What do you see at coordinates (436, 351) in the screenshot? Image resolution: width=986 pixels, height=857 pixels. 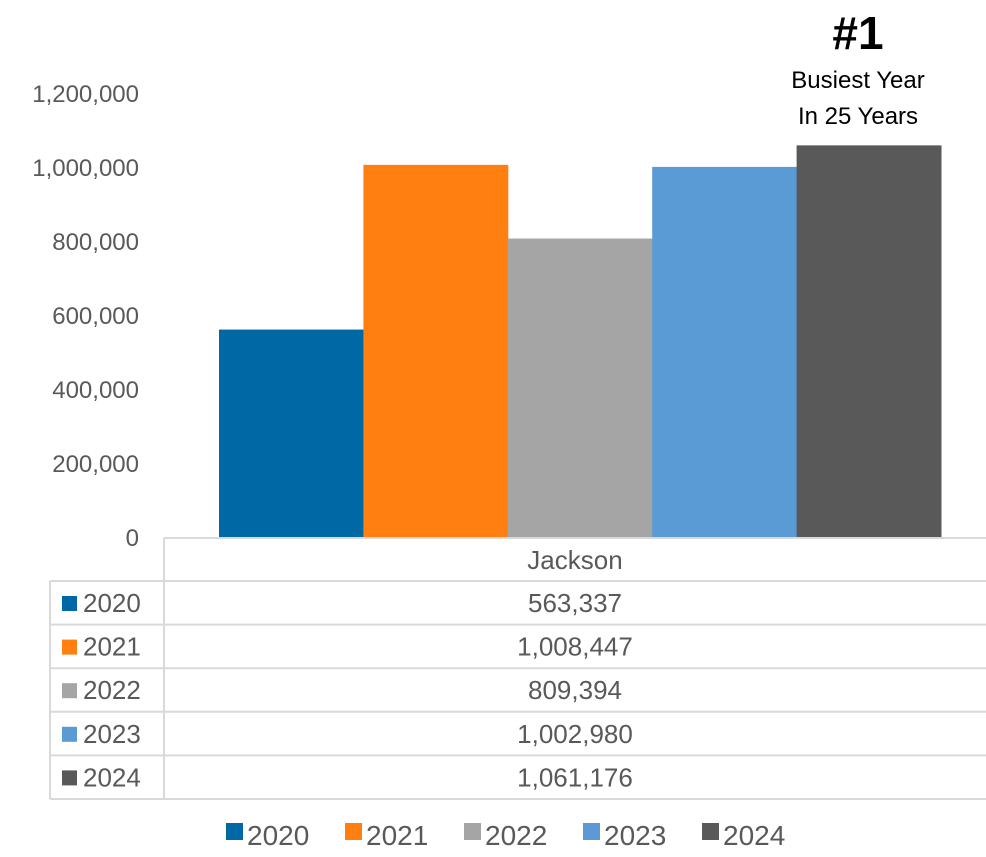 I see `bar-2021` at bounding box center [436, 351].